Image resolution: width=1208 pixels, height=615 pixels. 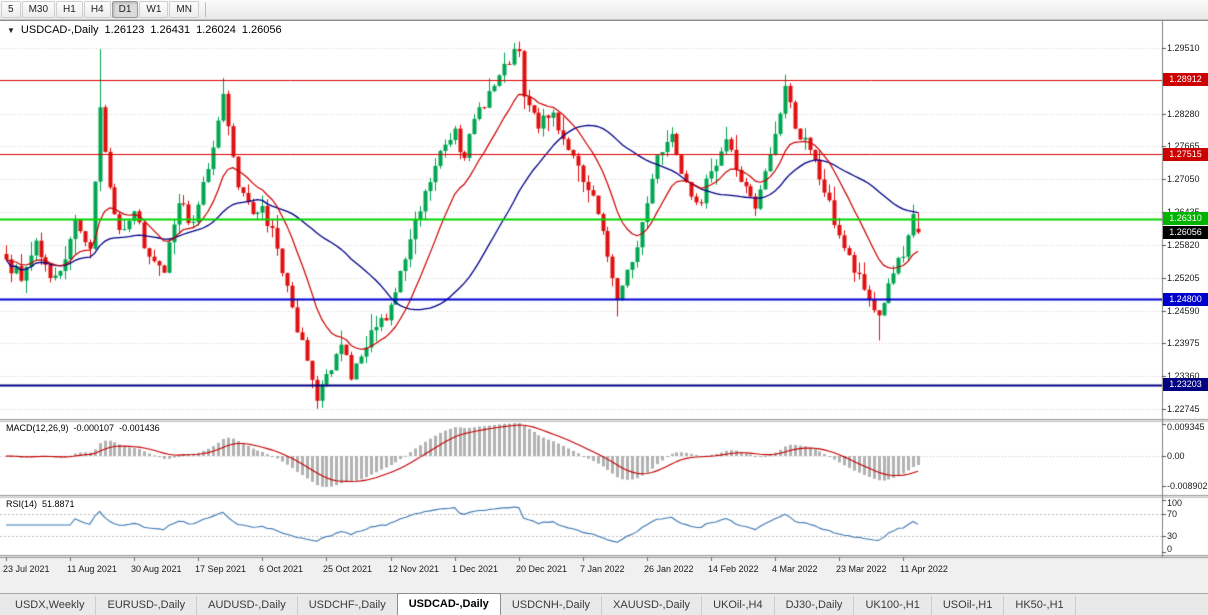 What do you see at coordinates (552, 605) in the screenshot?
I see `chart-tab-usdcnh-daily: USDCNH-,Daily` at bounding box center [552, 605].